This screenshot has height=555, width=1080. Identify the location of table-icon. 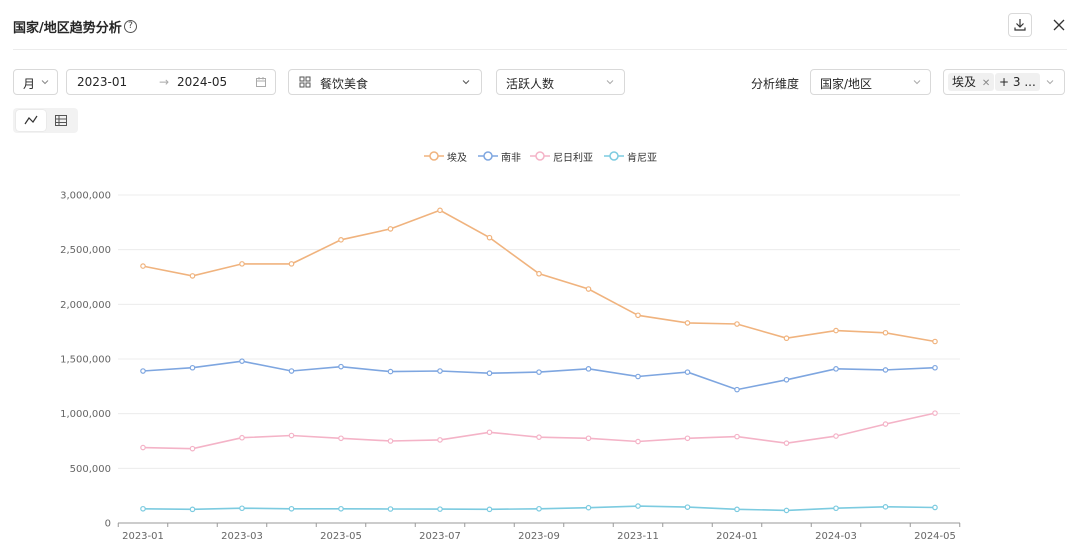
(61, 120).